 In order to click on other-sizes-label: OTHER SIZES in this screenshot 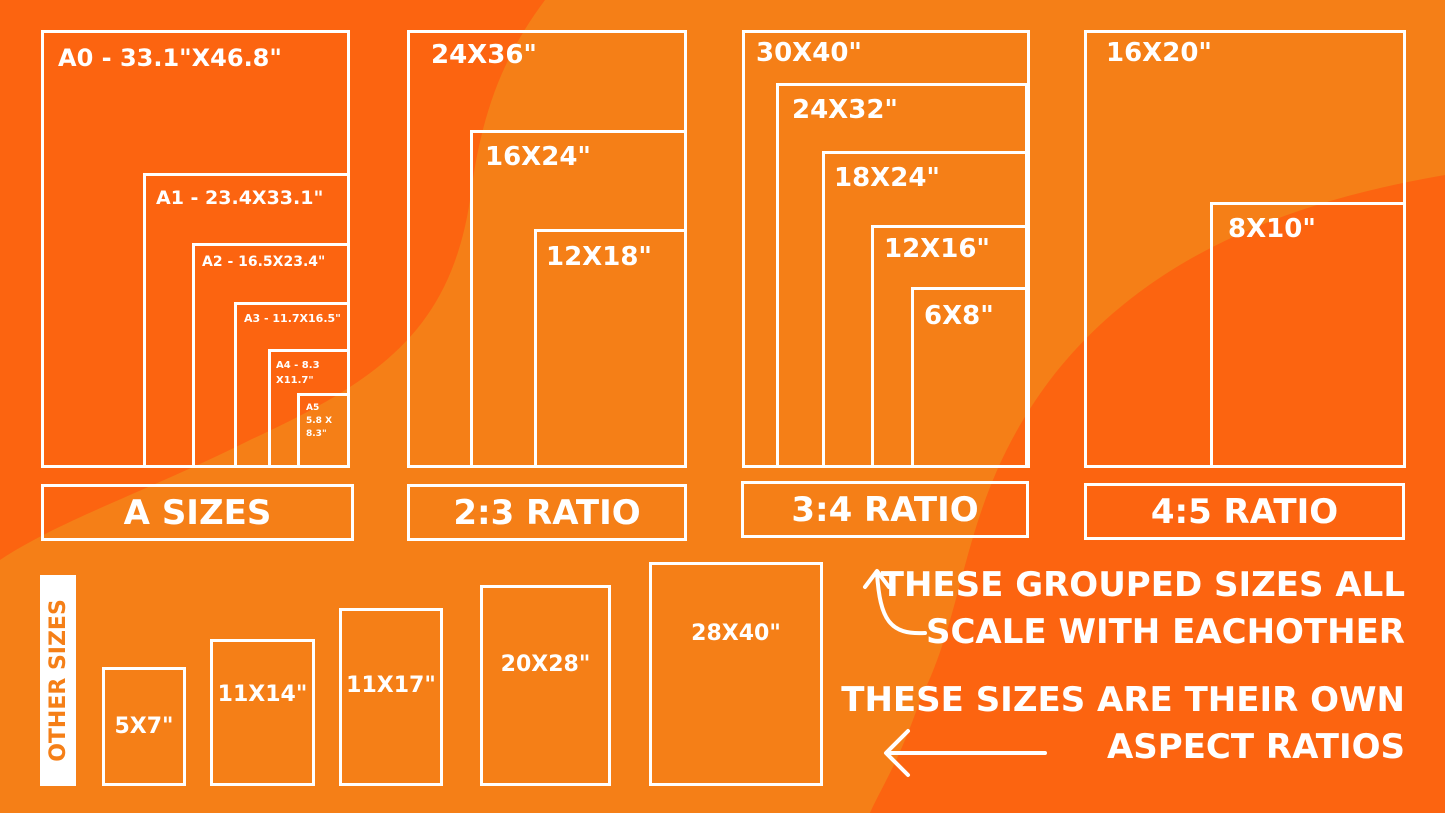, I will do `click(58, 680)`.